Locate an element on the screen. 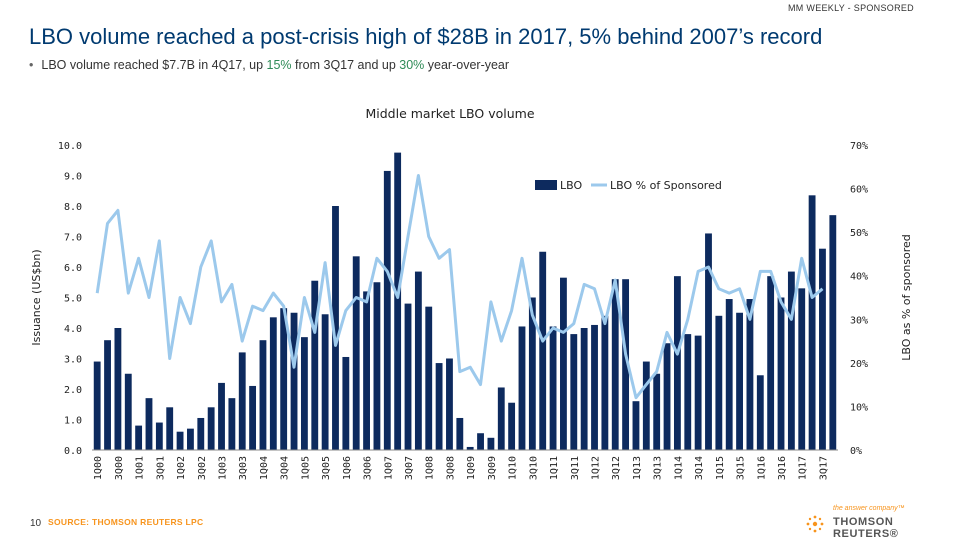 The image size is (960, 540). bar-1Q06 is located at coordinates (346, 403).